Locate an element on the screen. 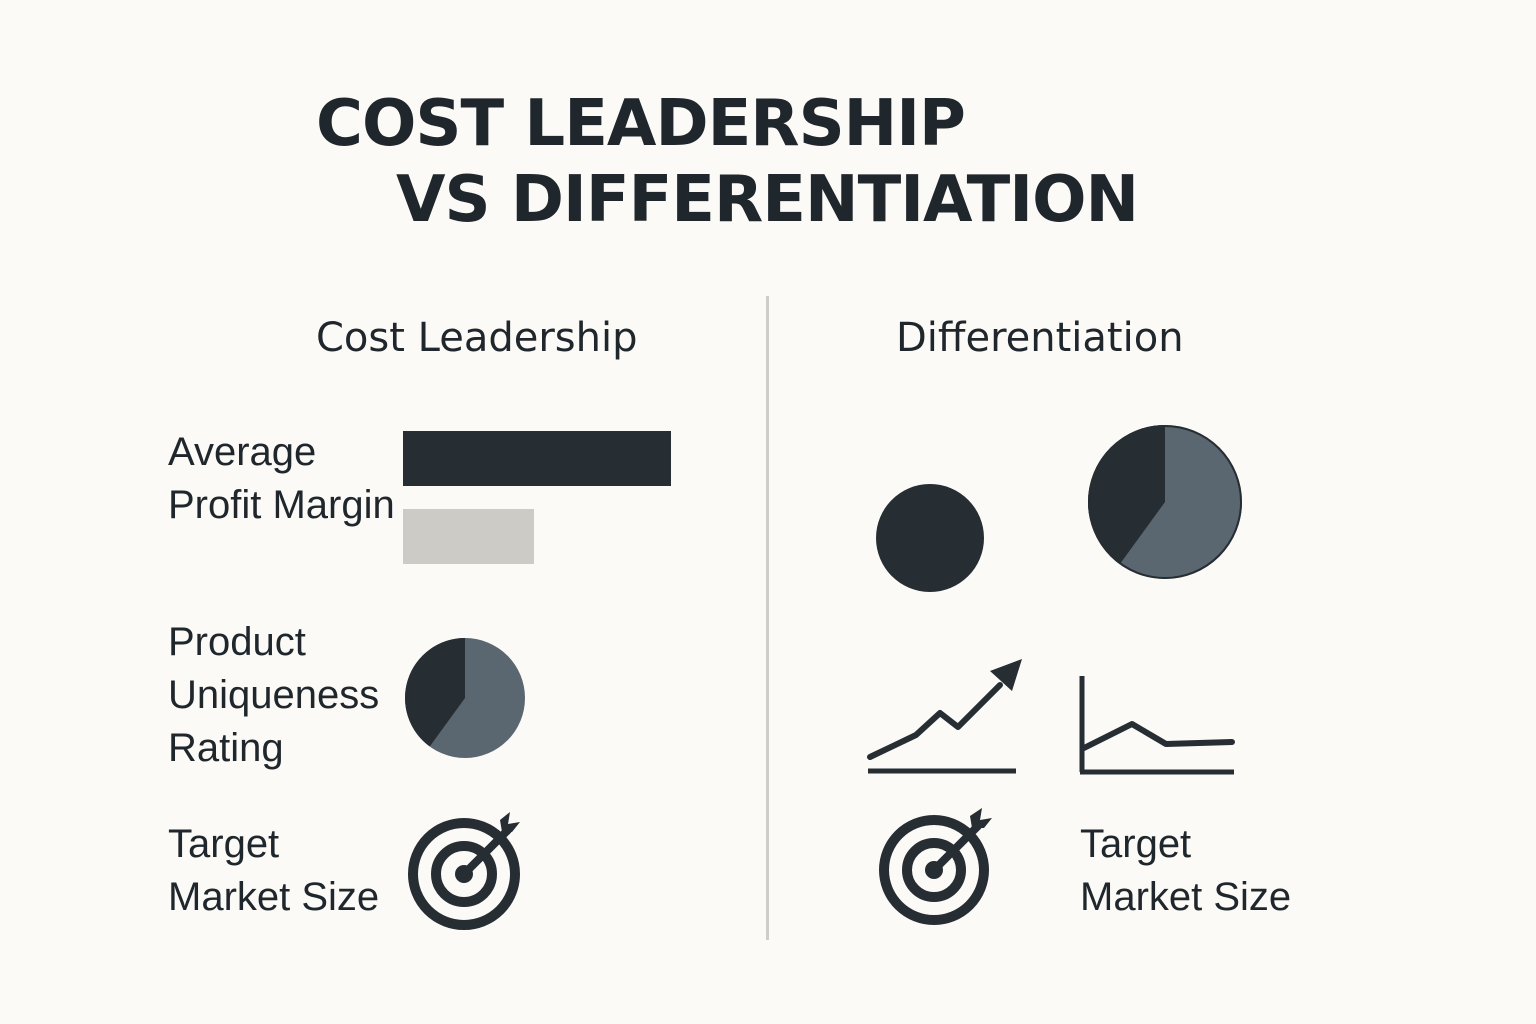 The image size is (1536, 1024). profit-margin-bar-light is located at coordinates (468, 536).